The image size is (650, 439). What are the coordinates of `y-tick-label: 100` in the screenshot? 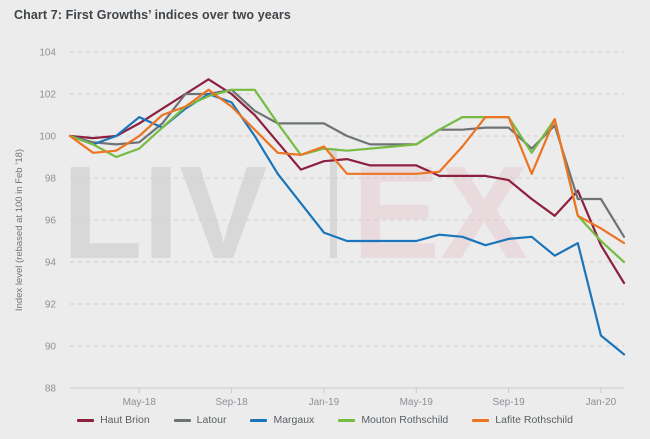 It's located at (47, 137).